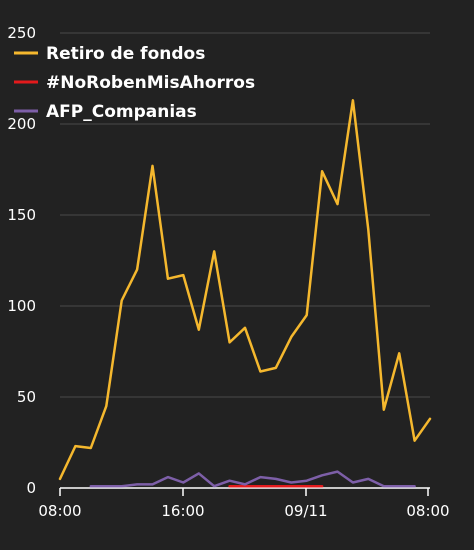 Image resolution: width=474 pixels, height=550 pixels. Describe the element at coordinates (21, 33) in the screenshot. I see `y-tick-label: 250` at that location.